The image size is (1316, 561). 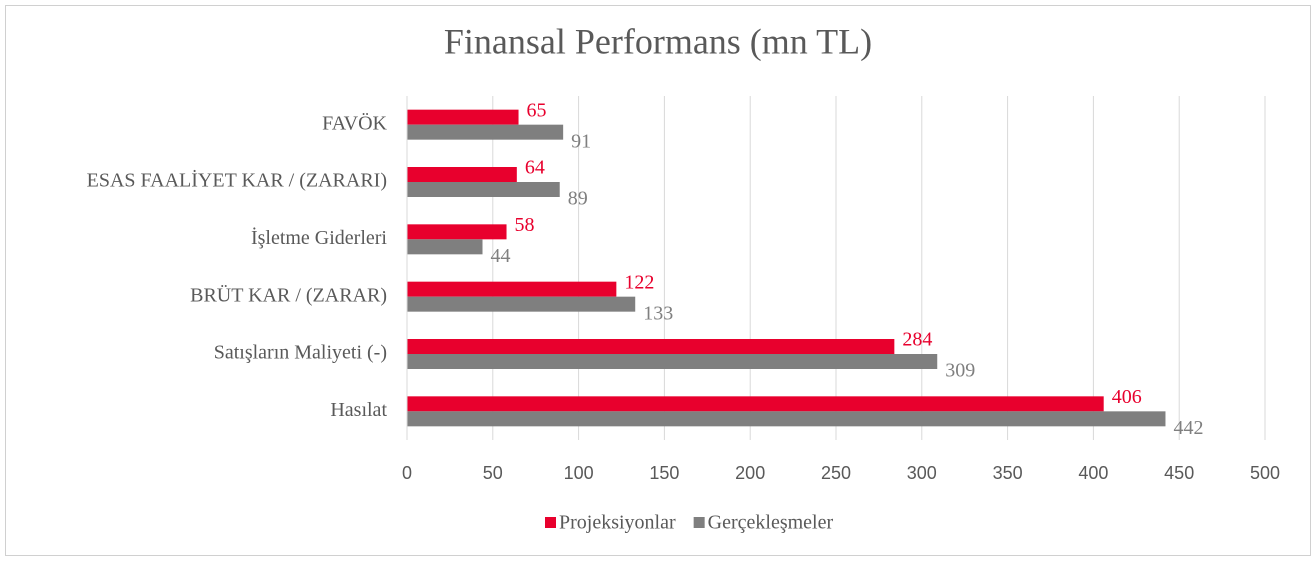 I want to click on x-tick-label: 250, so click(x=836, y=473).